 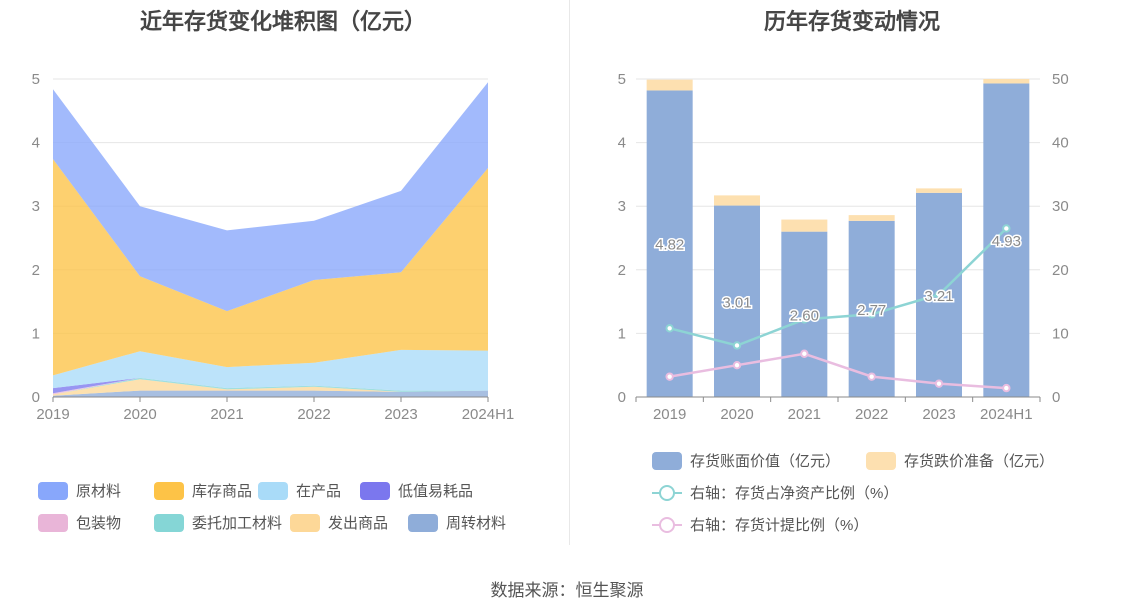 I want to click on bar-data-label: 2.77, so click(x=871, y=310).